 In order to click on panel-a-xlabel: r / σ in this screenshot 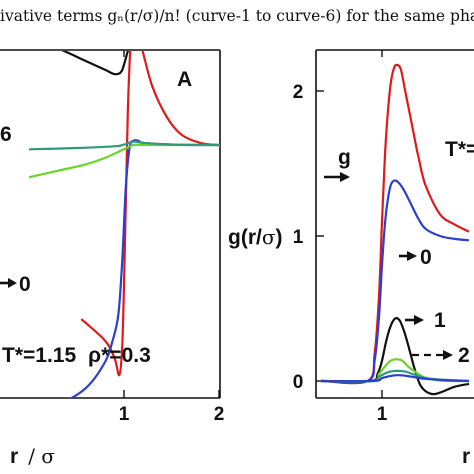, I will do `click(32, 456)`.